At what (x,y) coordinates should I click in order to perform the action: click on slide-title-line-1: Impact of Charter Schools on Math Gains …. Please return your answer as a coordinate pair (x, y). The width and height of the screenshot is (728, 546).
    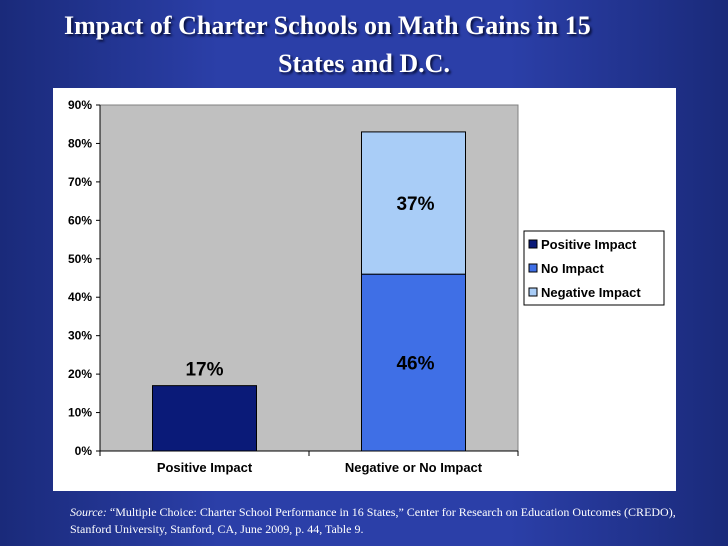
    Looking at the image, I should click on (327, 25).